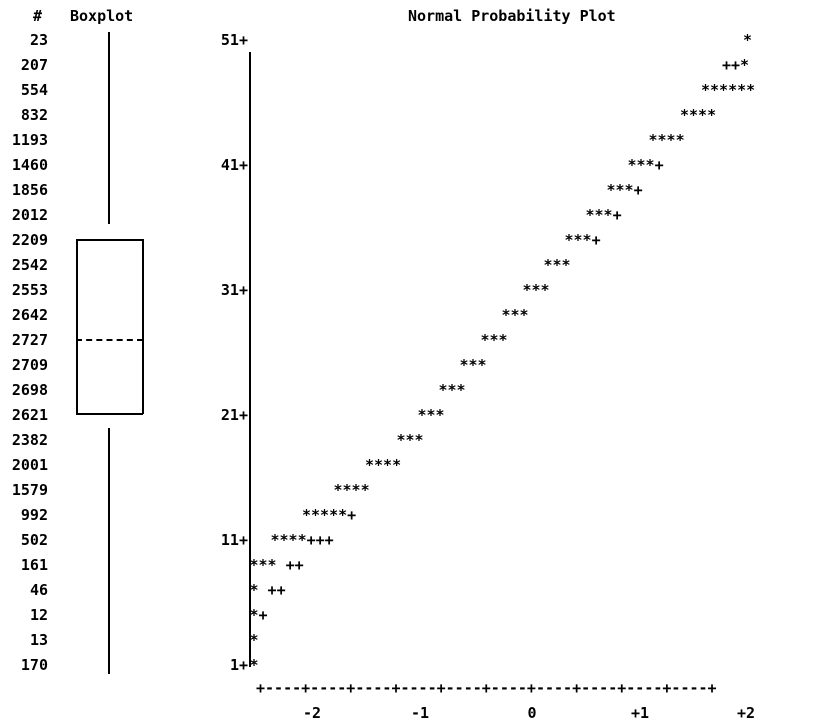  Describe the element at coordinates (640, 713) in the screenshot. I see `x-tick-label: +1` at that location.